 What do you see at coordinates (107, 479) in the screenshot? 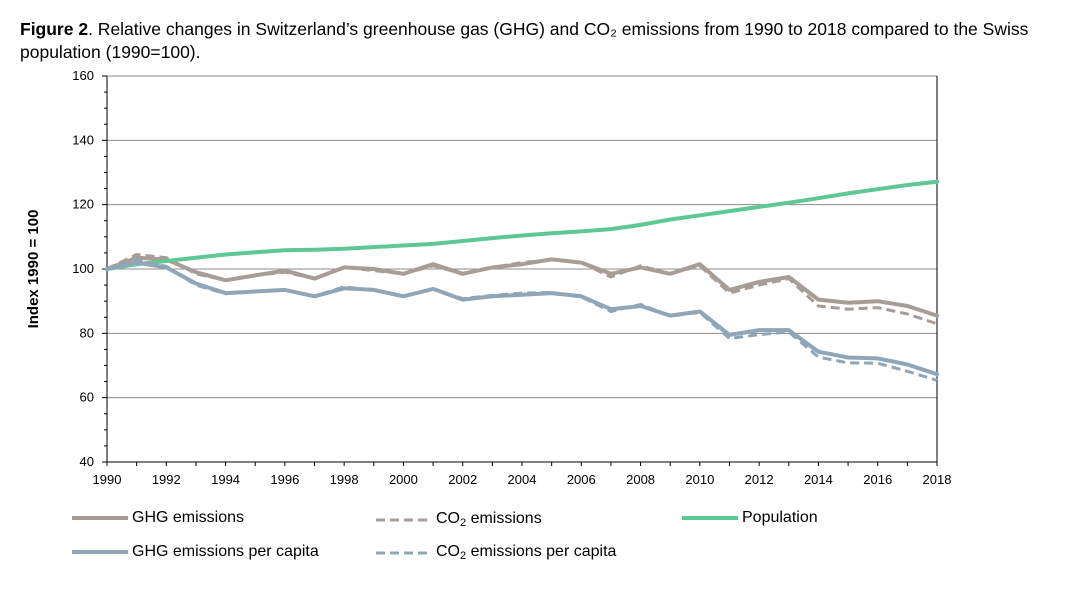
I see `x-tick-label-1990: 1990` at bounding box center [107, 479].